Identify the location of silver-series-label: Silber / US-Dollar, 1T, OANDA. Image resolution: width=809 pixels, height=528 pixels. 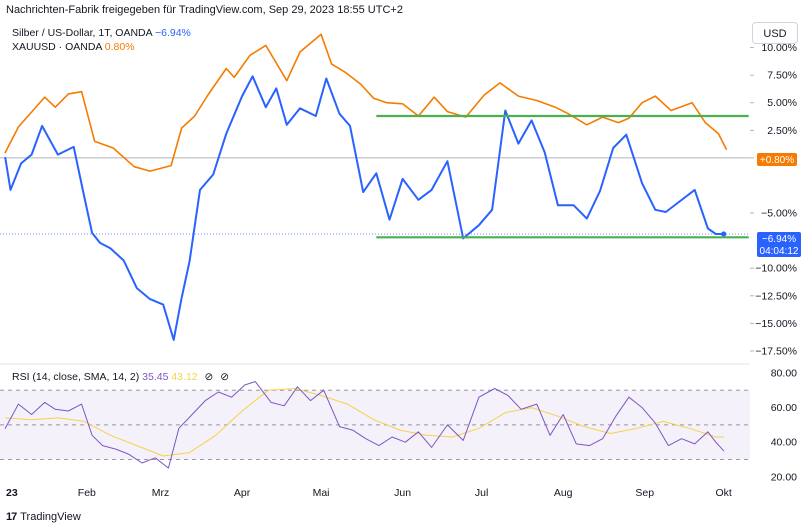
(82, 33).